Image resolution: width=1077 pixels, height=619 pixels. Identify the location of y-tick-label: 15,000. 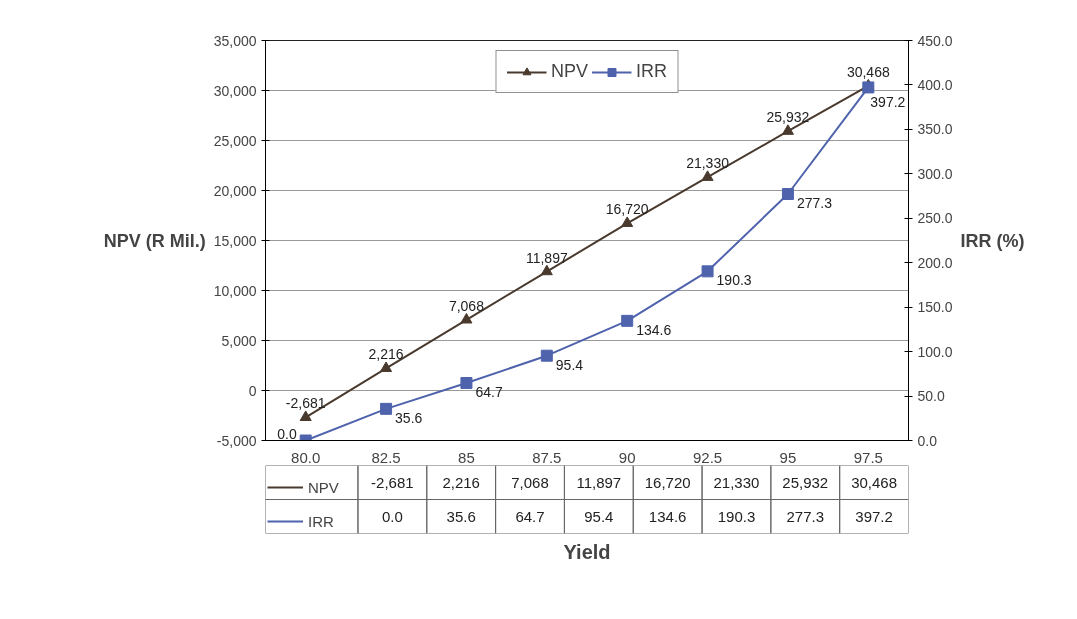
(235, 240).